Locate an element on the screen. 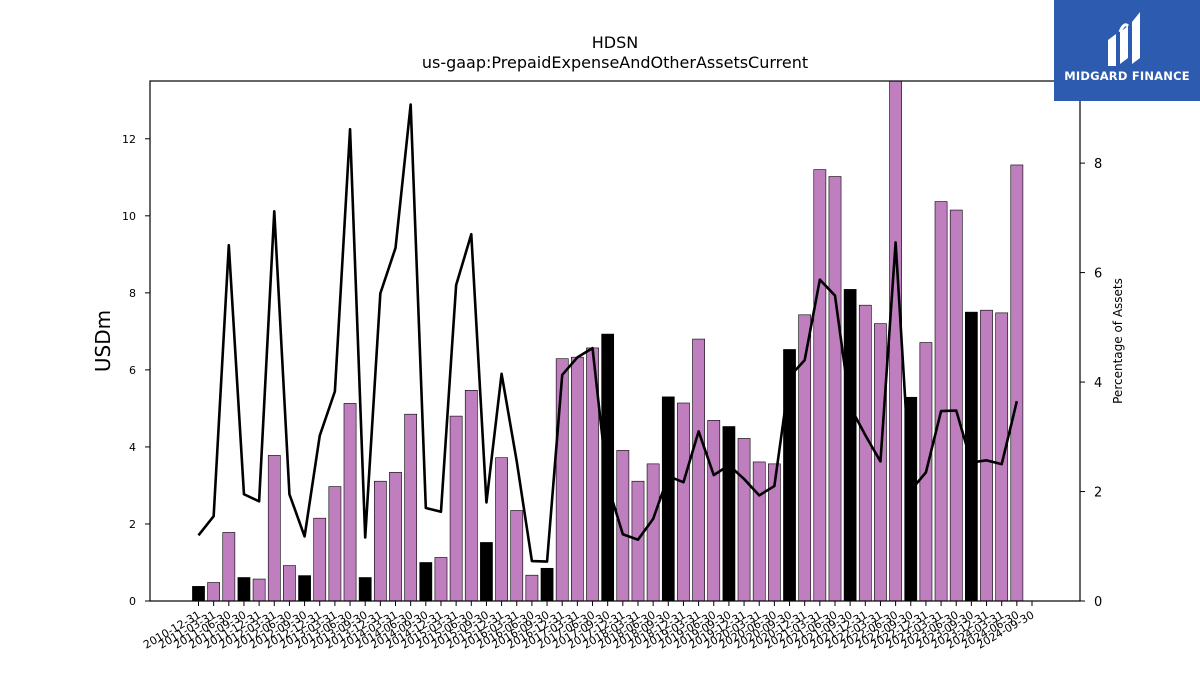 The image size is (1200, 675). y-tick-label-12: 12 is located at coordinates (129, 139).